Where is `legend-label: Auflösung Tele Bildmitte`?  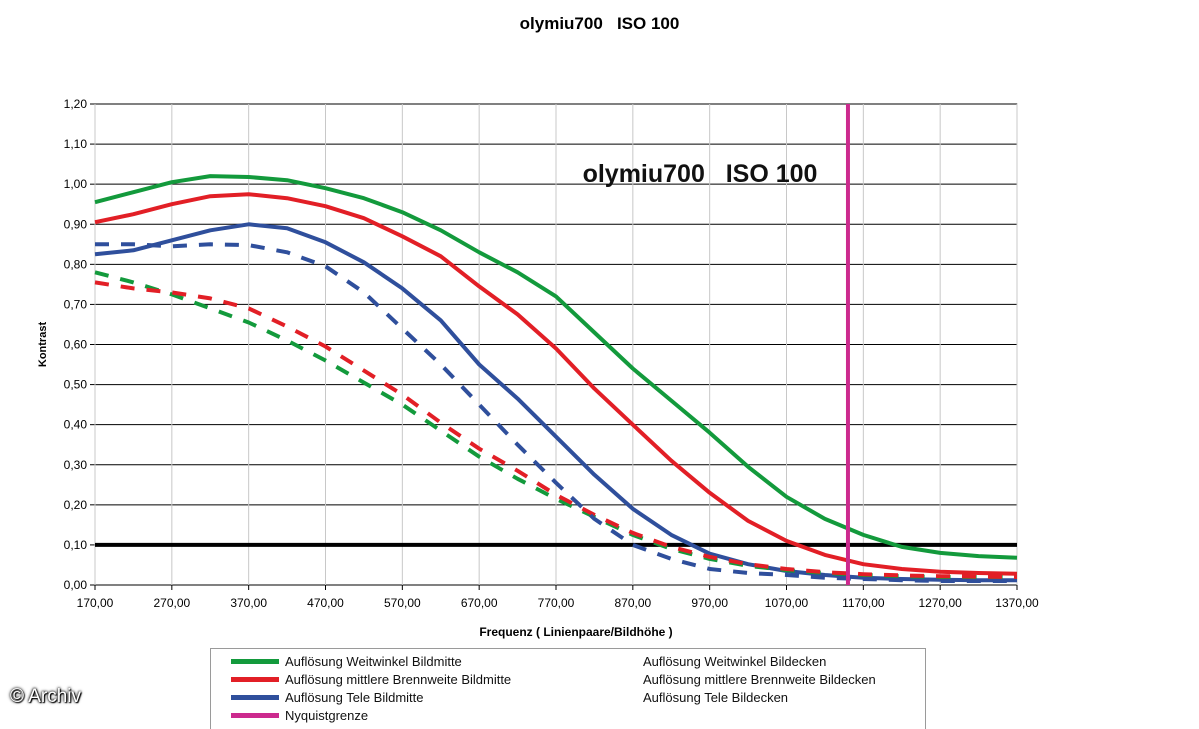
legend-label: Auflösung Tele Bildmitte is located at coordinates (354, 697).